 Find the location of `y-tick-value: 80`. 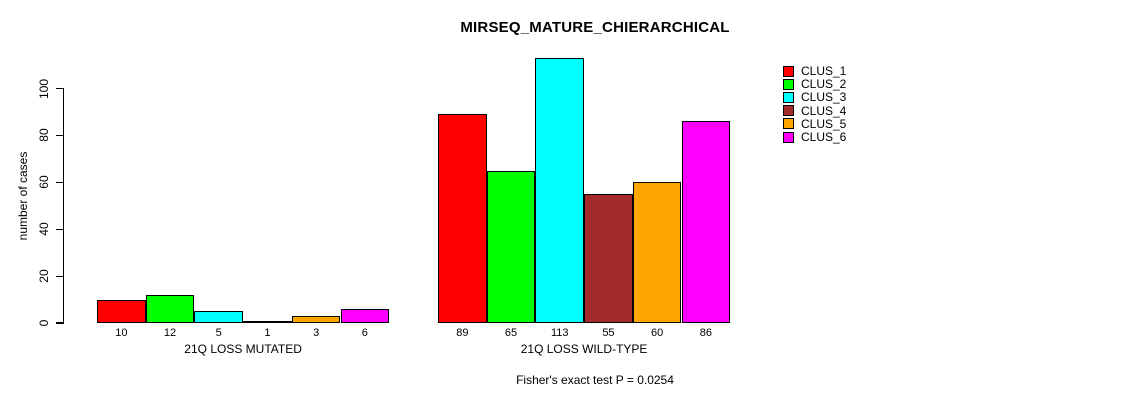

y-tick-value: 80 is located at coordinates (44, 135).